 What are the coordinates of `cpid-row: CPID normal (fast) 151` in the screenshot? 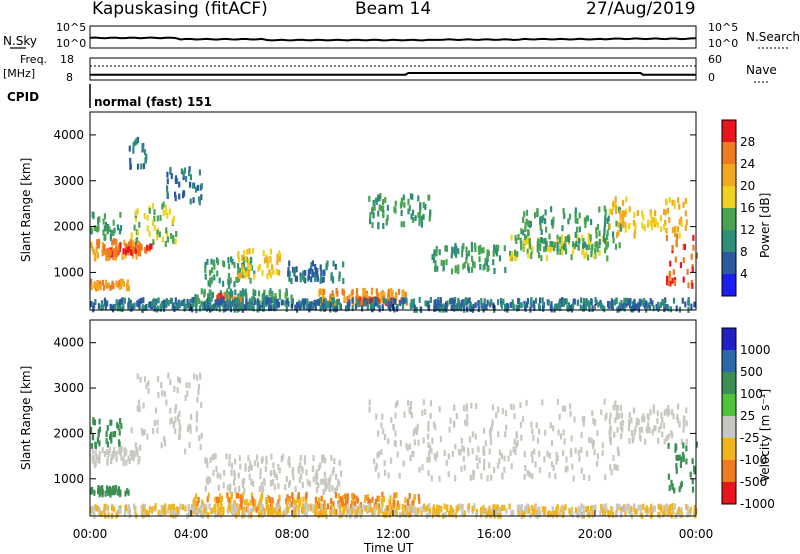 It's located at (109, 96).